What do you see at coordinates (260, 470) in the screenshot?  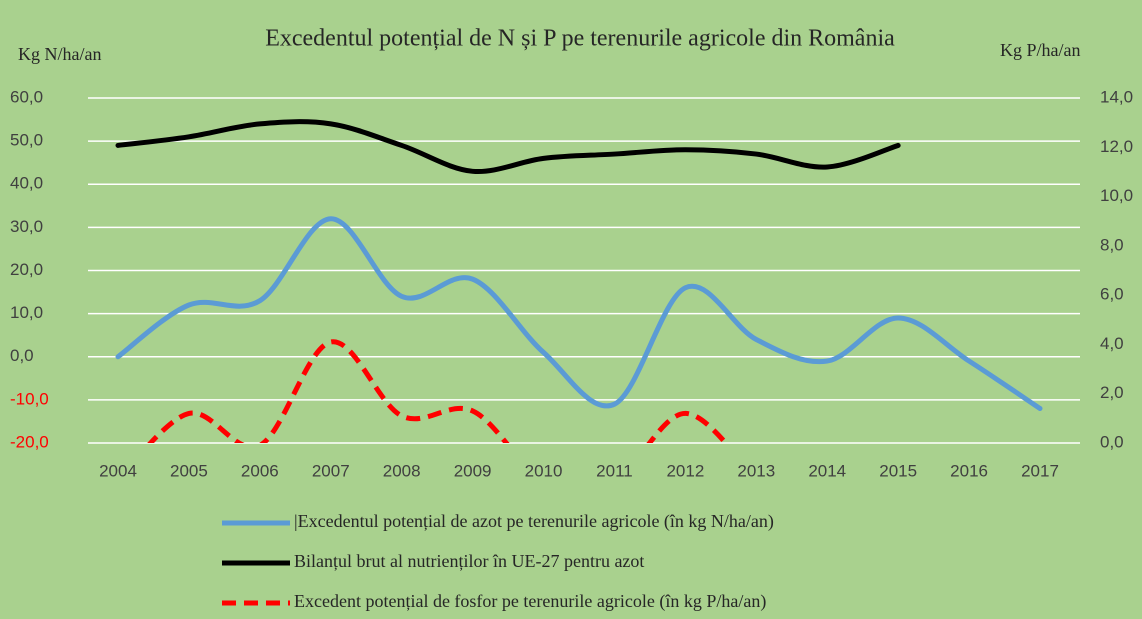 I see `x-tick-label: 2006` at bounding box center [260, 470].